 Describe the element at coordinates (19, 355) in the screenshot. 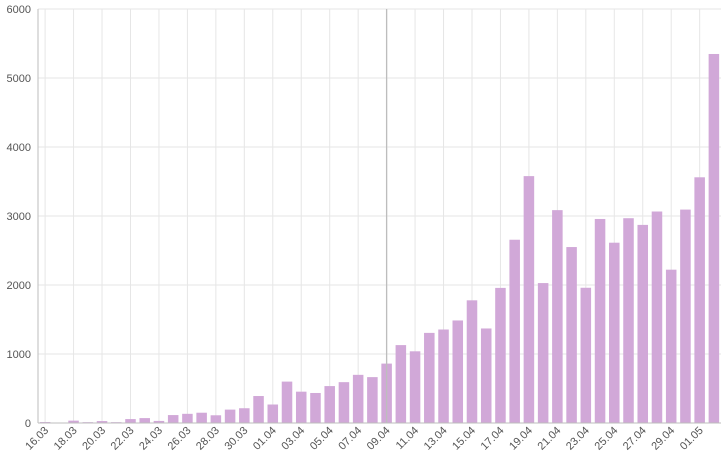

I see `y-tick-label: 1000` at that location.